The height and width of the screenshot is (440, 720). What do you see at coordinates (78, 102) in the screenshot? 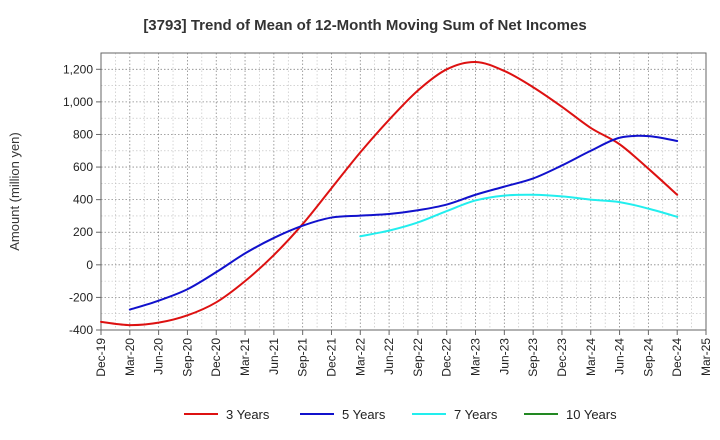
I see `y-tick-label: 1,000` at bounding box center [78, 102].